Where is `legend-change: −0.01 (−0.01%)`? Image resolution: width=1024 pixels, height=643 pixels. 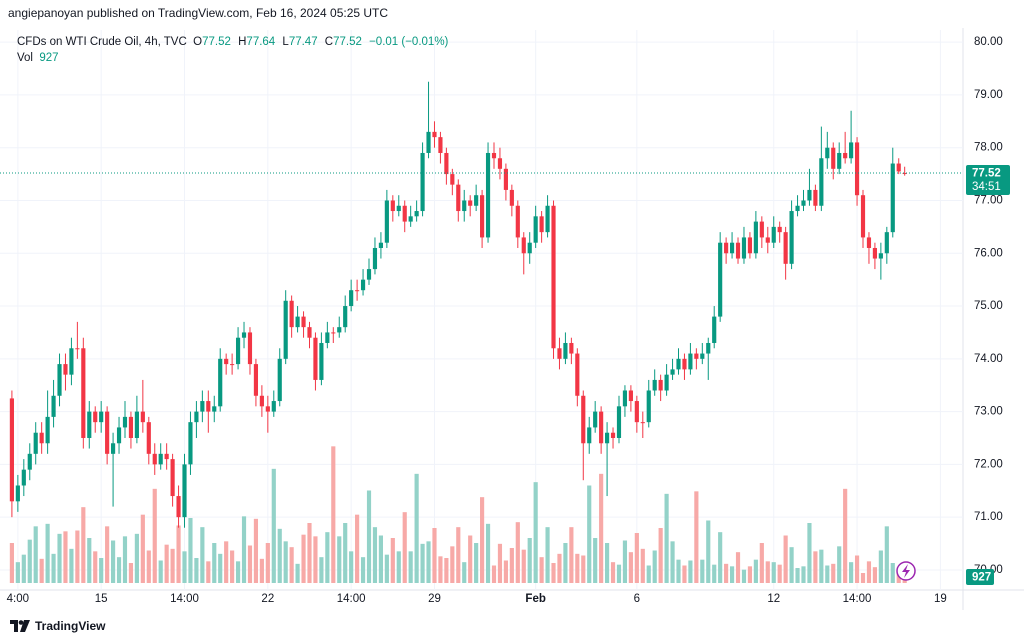 legend-change: −0.01 (−0.01%) is located at coordinates (409, 42).